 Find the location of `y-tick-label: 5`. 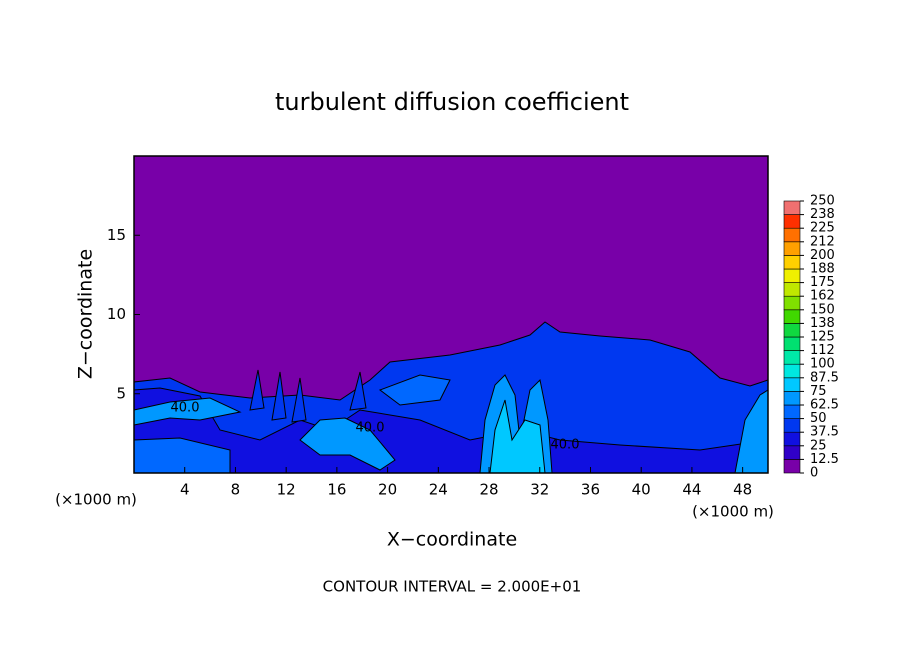

y-tick-label: 5 is located at coordinates (121, 393).